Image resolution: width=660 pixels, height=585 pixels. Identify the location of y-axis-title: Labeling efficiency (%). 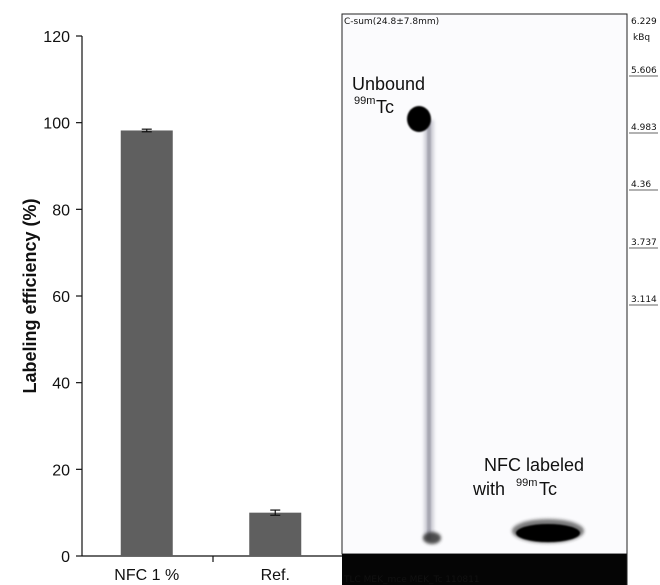
(30, 295).